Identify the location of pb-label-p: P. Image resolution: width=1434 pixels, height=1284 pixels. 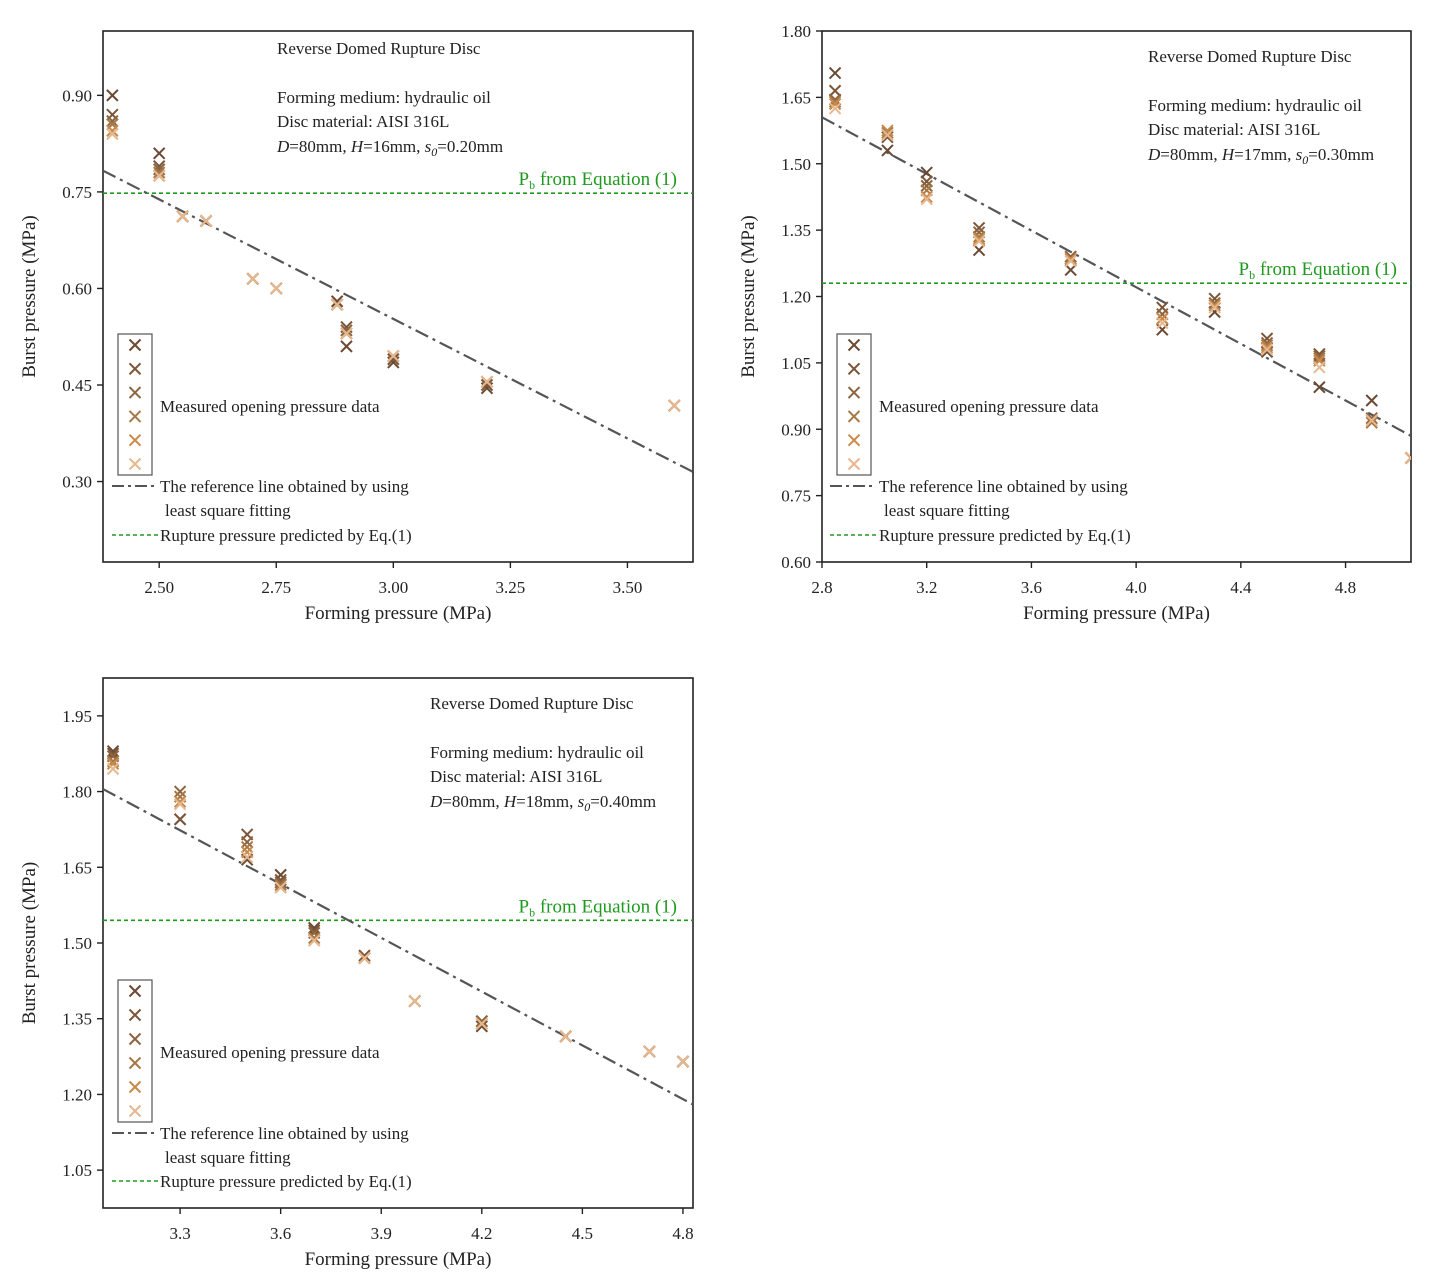
(523, 906).